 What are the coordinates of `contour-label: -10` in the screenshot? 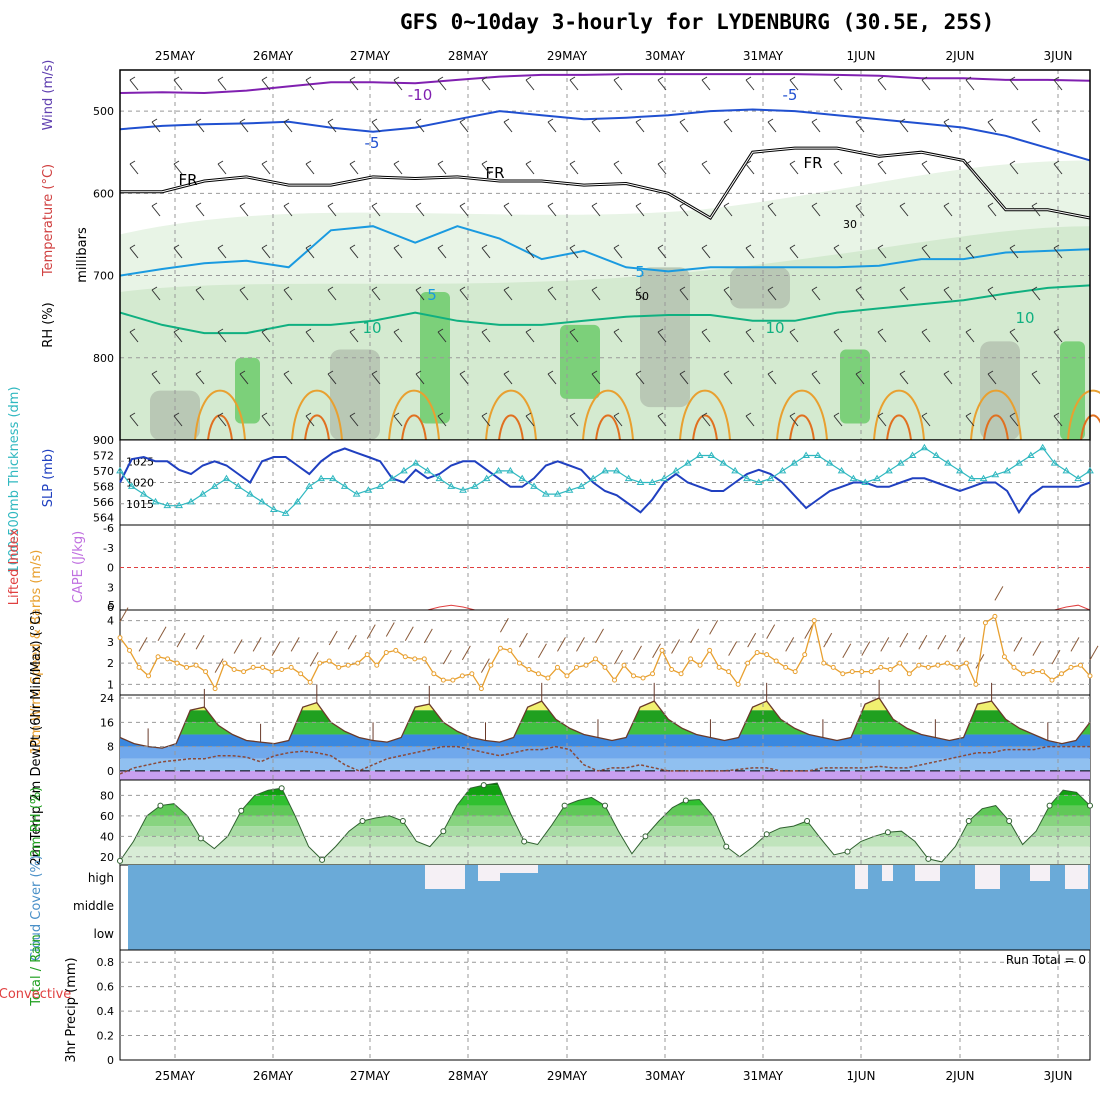 It's located at (420, 95).